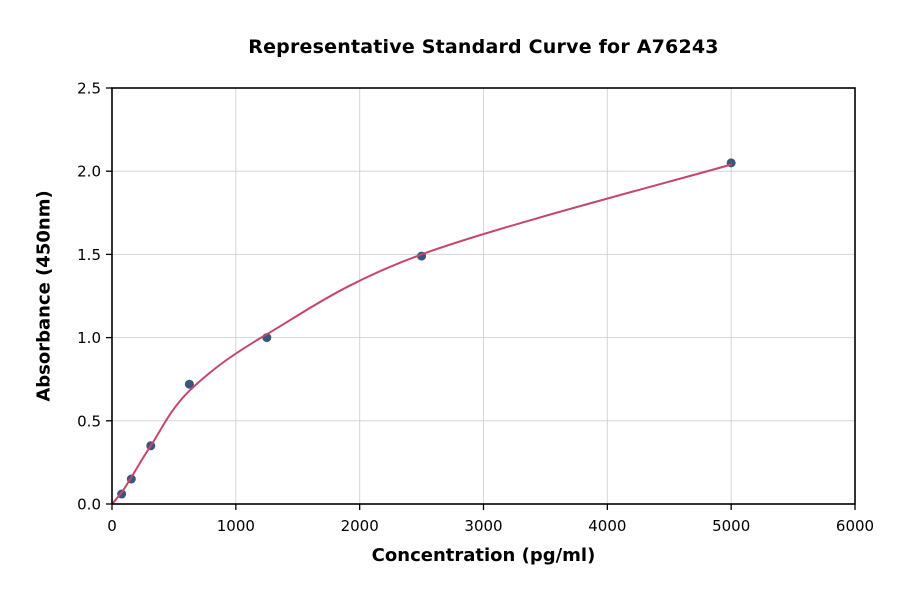 Image resolution: width=900 pixels, height=594 pixels. I want to click on x-tick-label: 3000, so click(483, 526).